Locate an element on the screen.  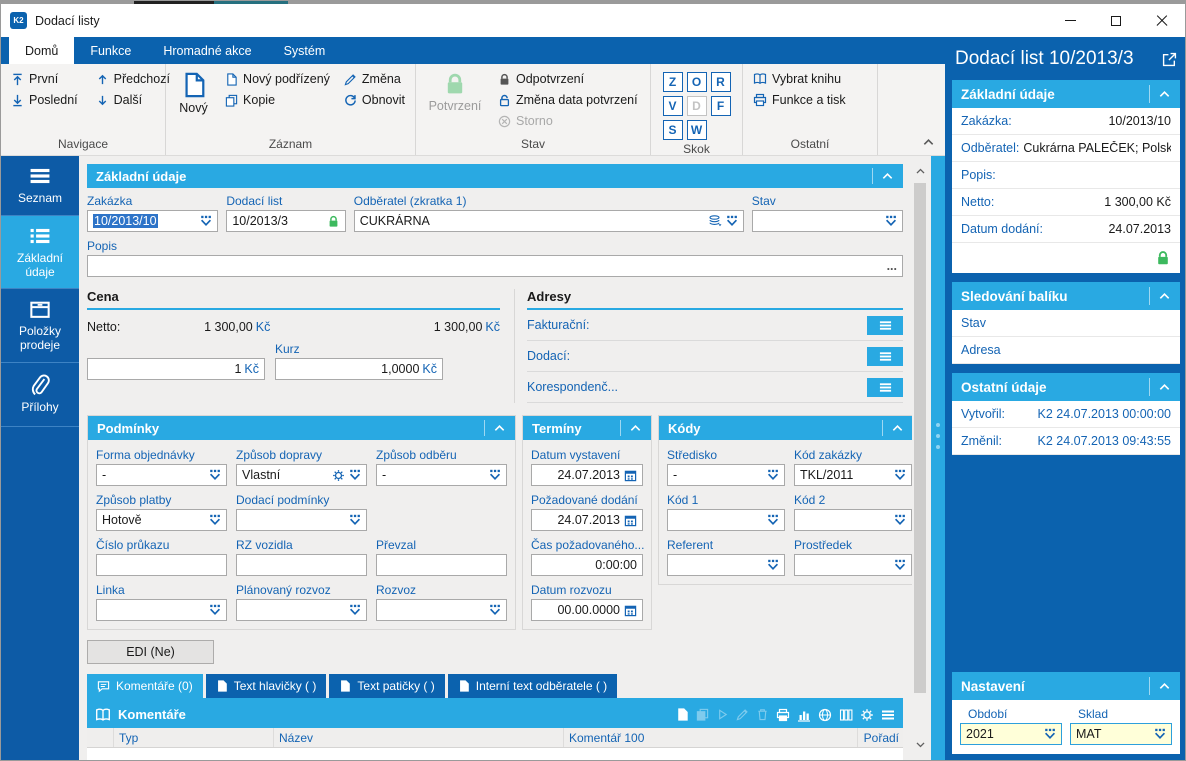
jump-key-r: R is located at coordinates (720, 82).